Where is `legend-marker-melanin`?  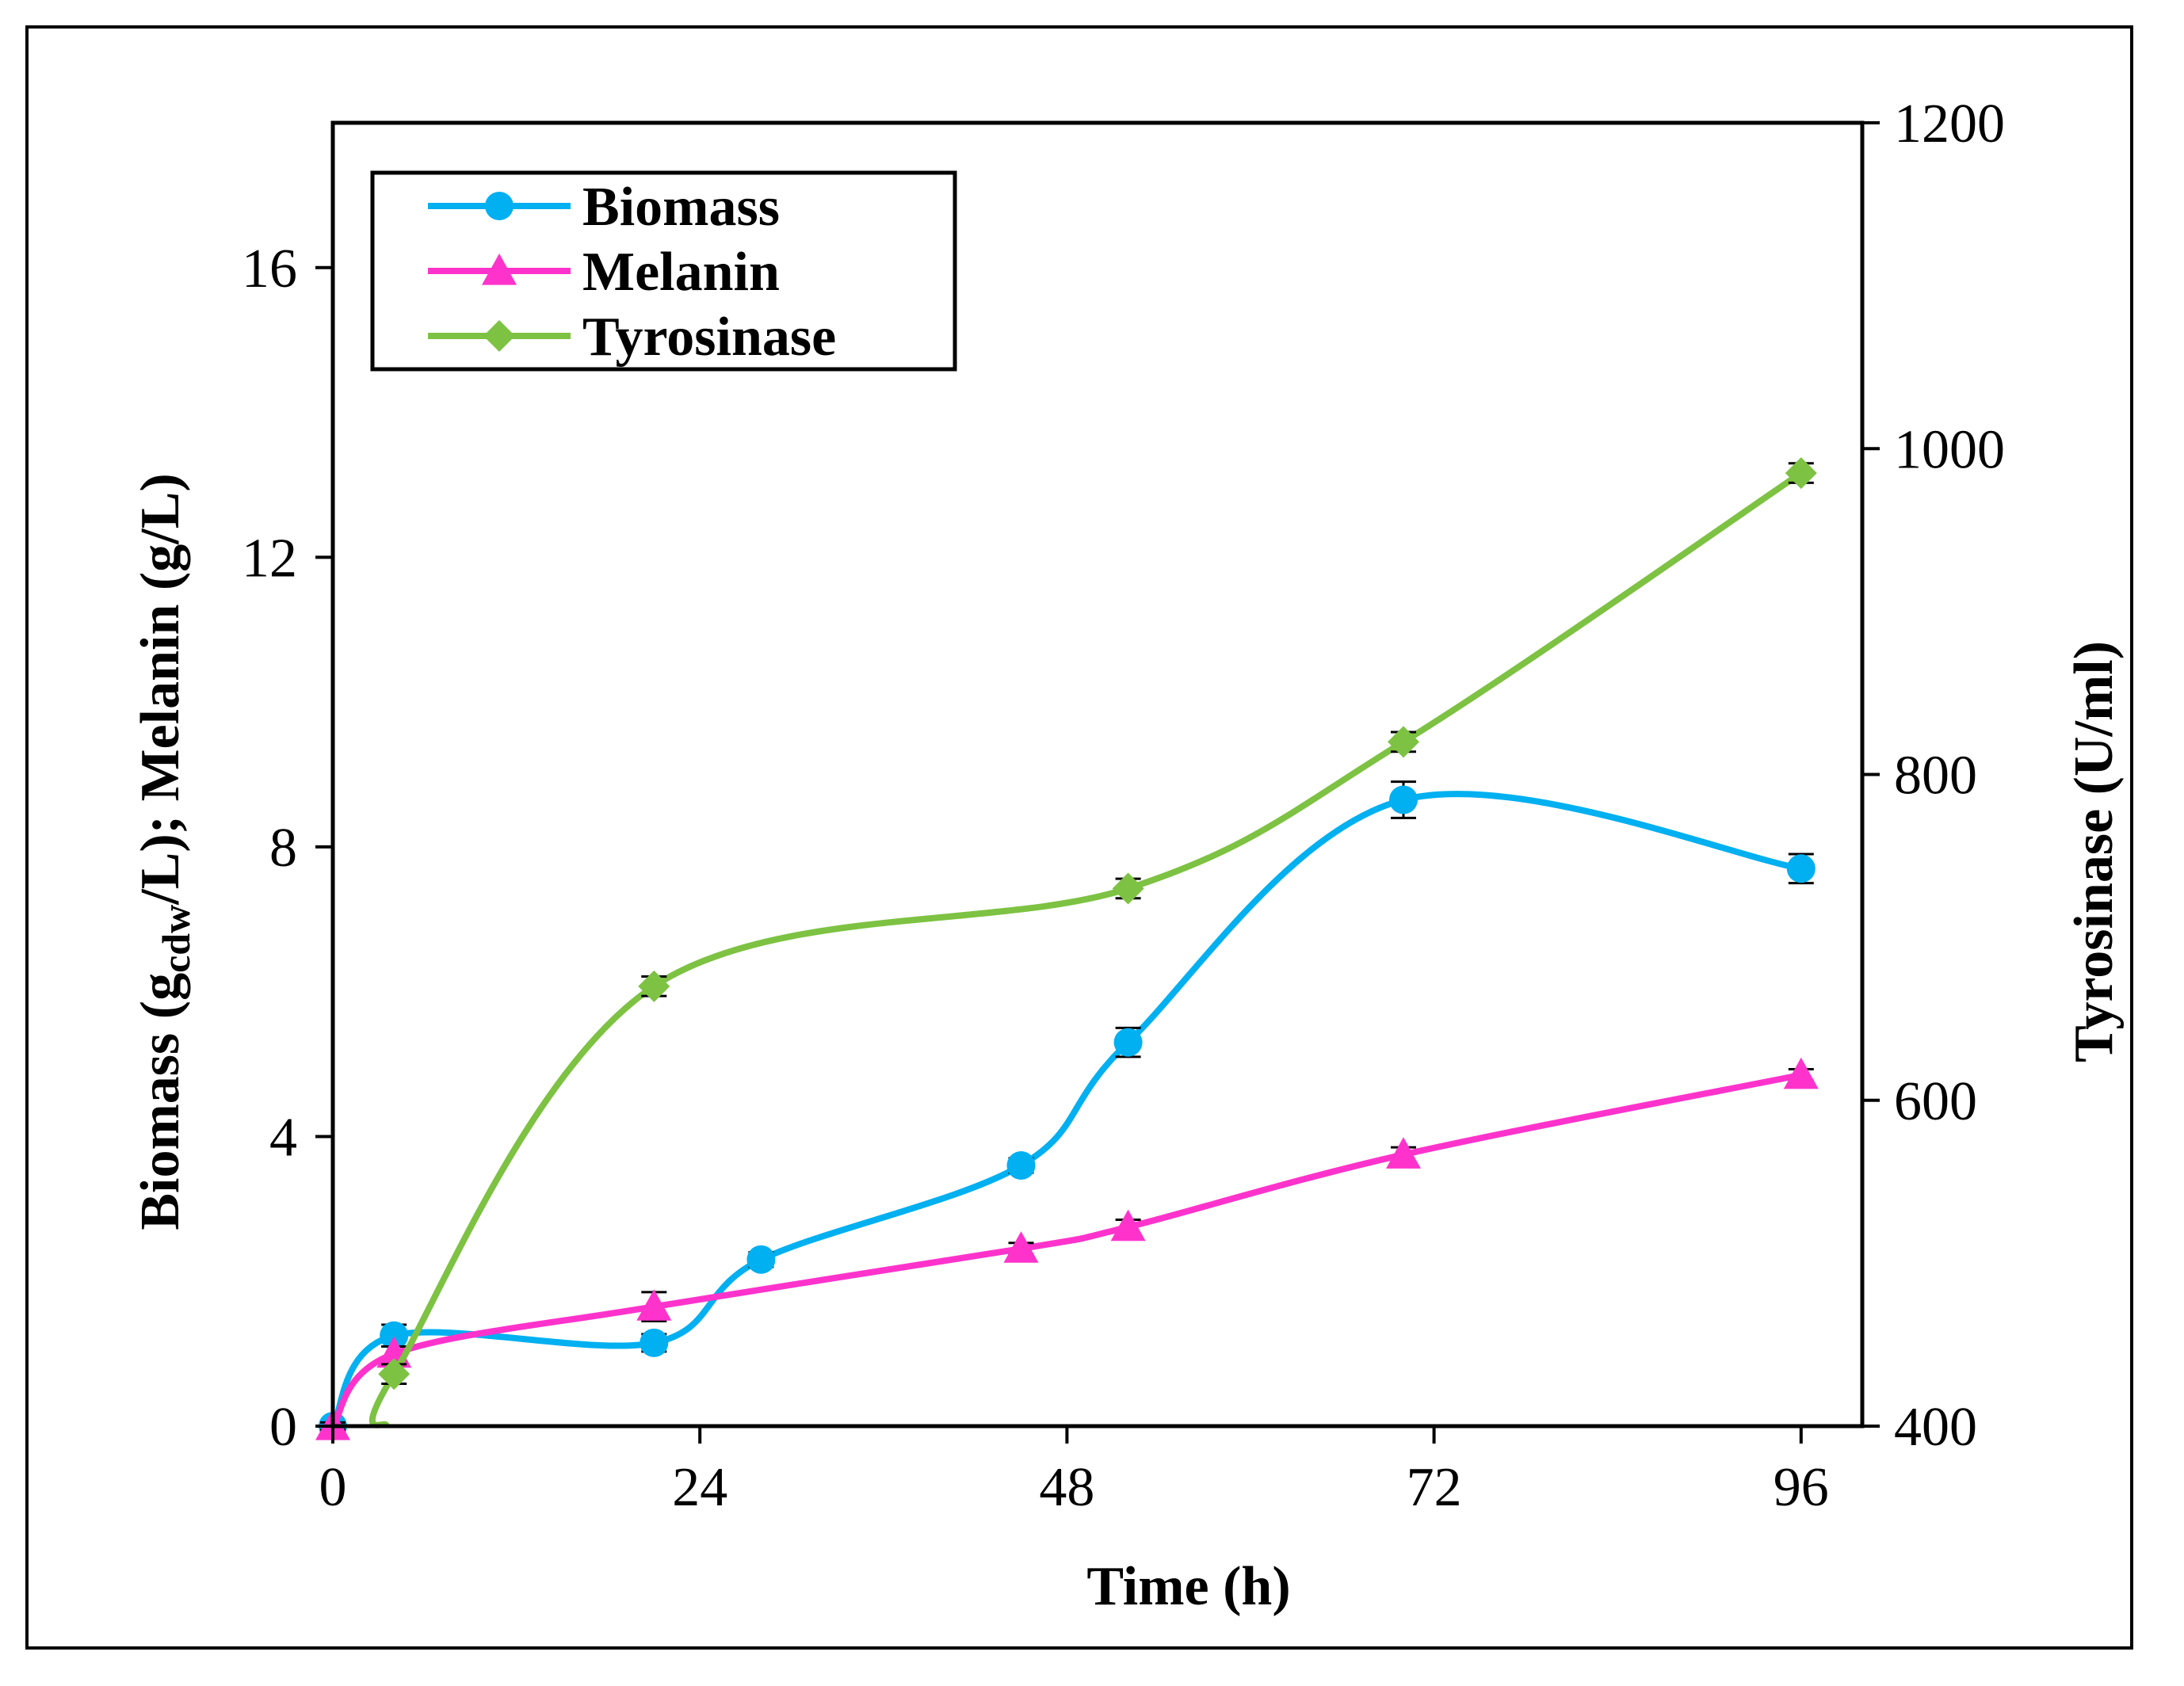
legend-marker-melanin is located at coordinates (499, 269).